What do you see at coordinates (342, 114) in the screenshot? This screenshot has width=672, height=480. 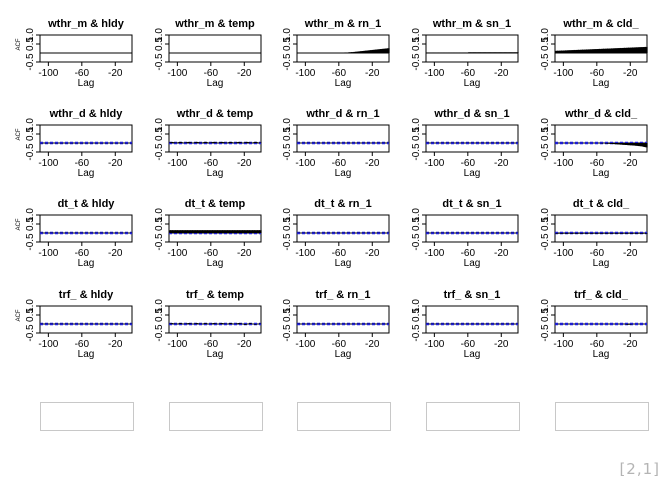 I see `panel-title: wthr_d & rn_1` at bounding box center [342, 114].